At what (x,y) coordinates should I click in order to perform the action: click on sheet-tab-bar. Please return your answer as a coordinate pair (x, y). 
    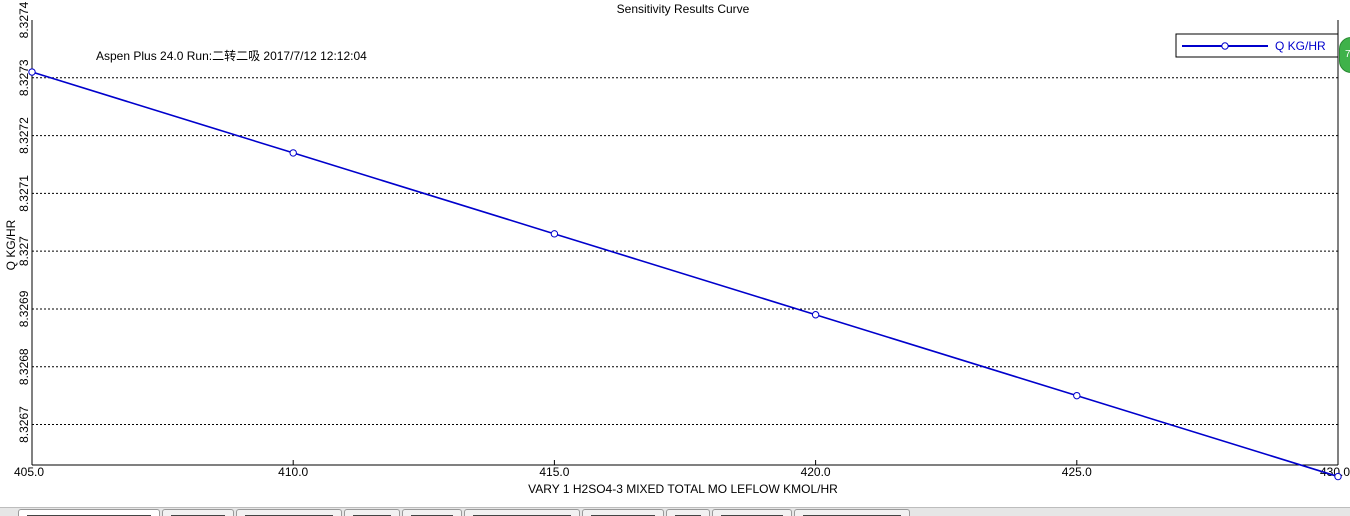
    Looking at the image, I should click on (675, 511).